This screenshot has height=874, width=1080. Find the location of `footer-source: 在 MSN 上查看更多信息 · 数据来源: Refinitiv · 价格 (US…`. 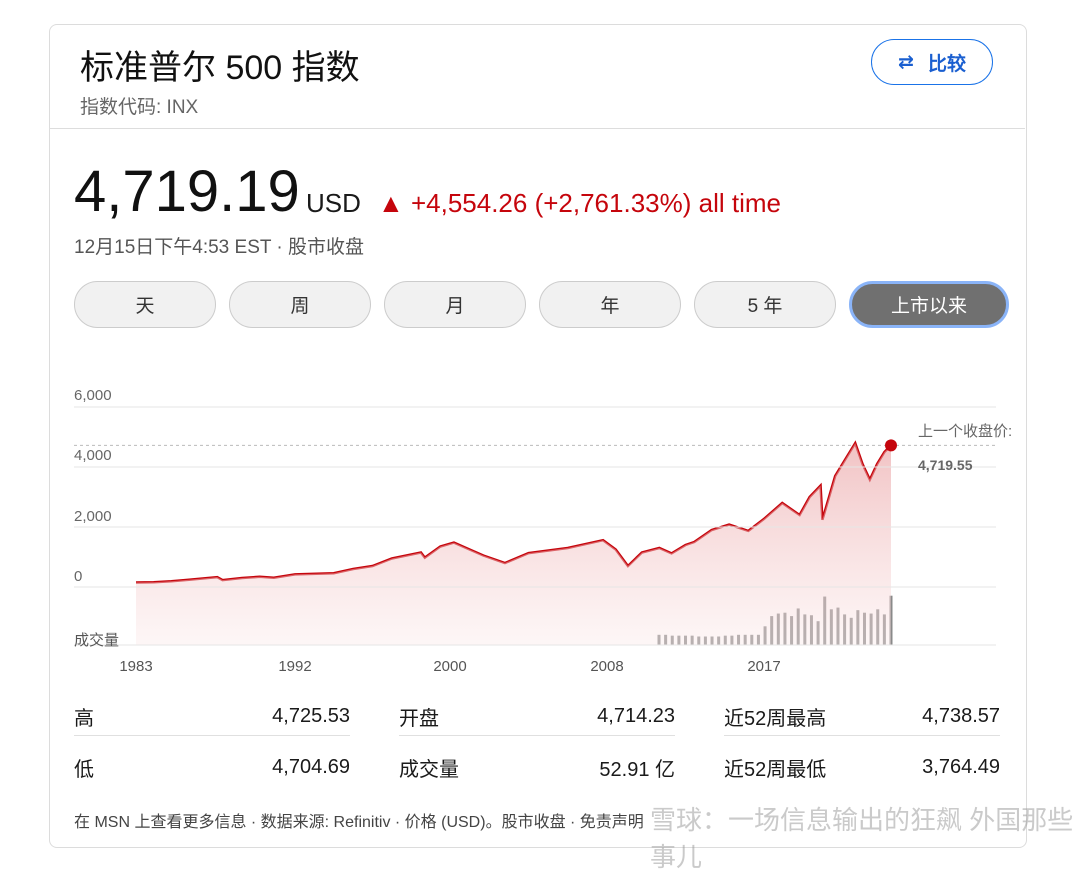

footer-source: 在 MSN 上查看更多信息 · 数据来源: Refinitiv · 价格 (US… is located at coordinates (359, 822).